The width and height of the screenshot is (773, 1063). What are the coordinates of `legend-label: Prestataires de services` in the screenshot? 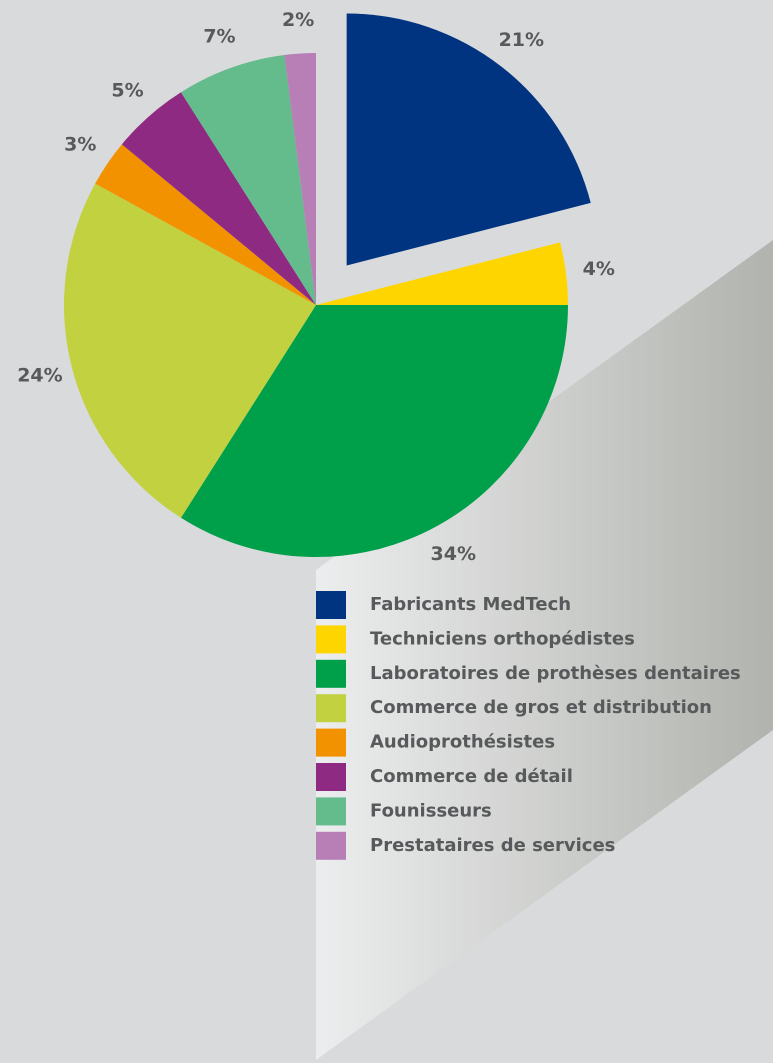 It's located at (492, 845).